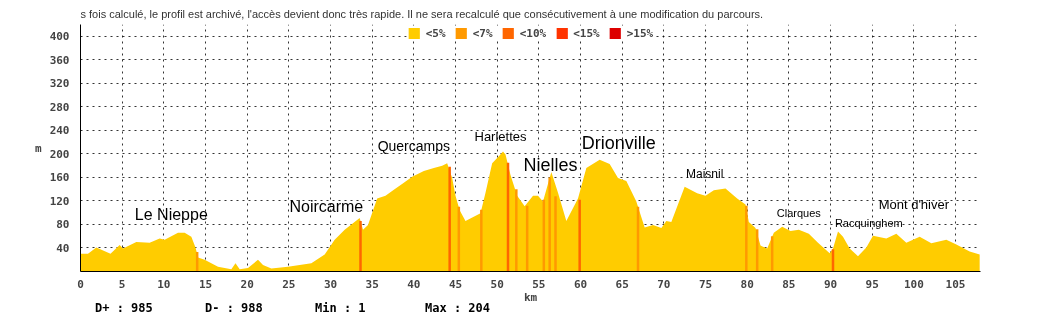  What do you see at coordinates (622, 284) in the screenshot?
I see `x-tick-label: 65` at bounding box center [622, 284].